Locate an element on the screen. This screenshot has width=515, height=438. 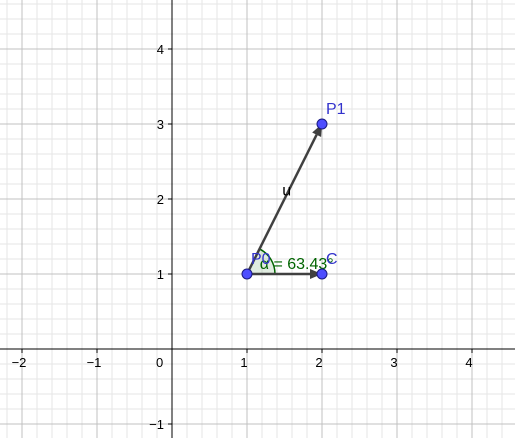
vector-u-line is located at coordinates (281, 204).